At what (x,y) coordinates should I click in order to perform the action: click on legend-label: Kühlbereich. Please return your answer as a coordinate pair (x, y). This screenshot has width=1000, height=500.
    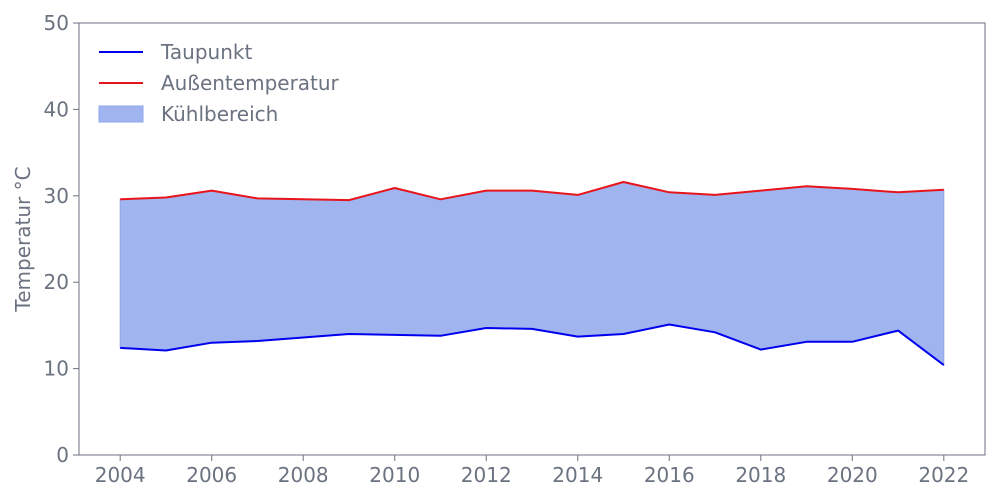
    Looking at the image, I should click on (219, 114).